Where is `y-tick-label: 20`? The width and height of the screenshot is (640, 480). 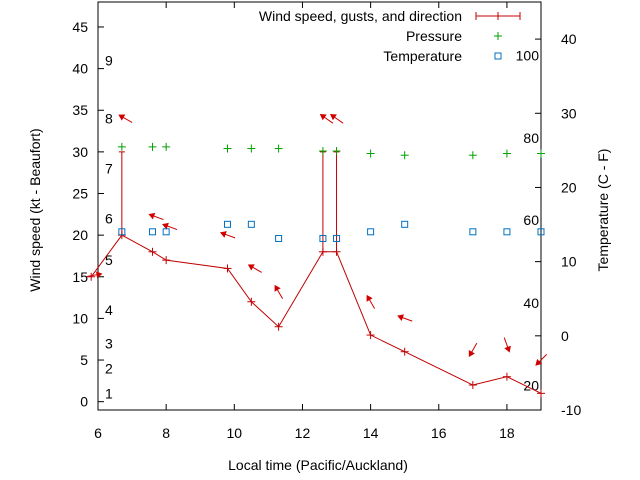 y-tick-label: 20 is located at coordinates (80, 235).